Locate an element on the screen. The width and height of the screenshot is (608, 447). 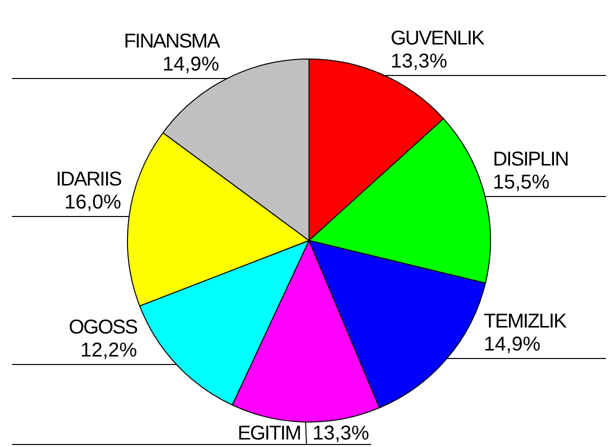
data-label: 12,2% is located at coordinates (109, 351).